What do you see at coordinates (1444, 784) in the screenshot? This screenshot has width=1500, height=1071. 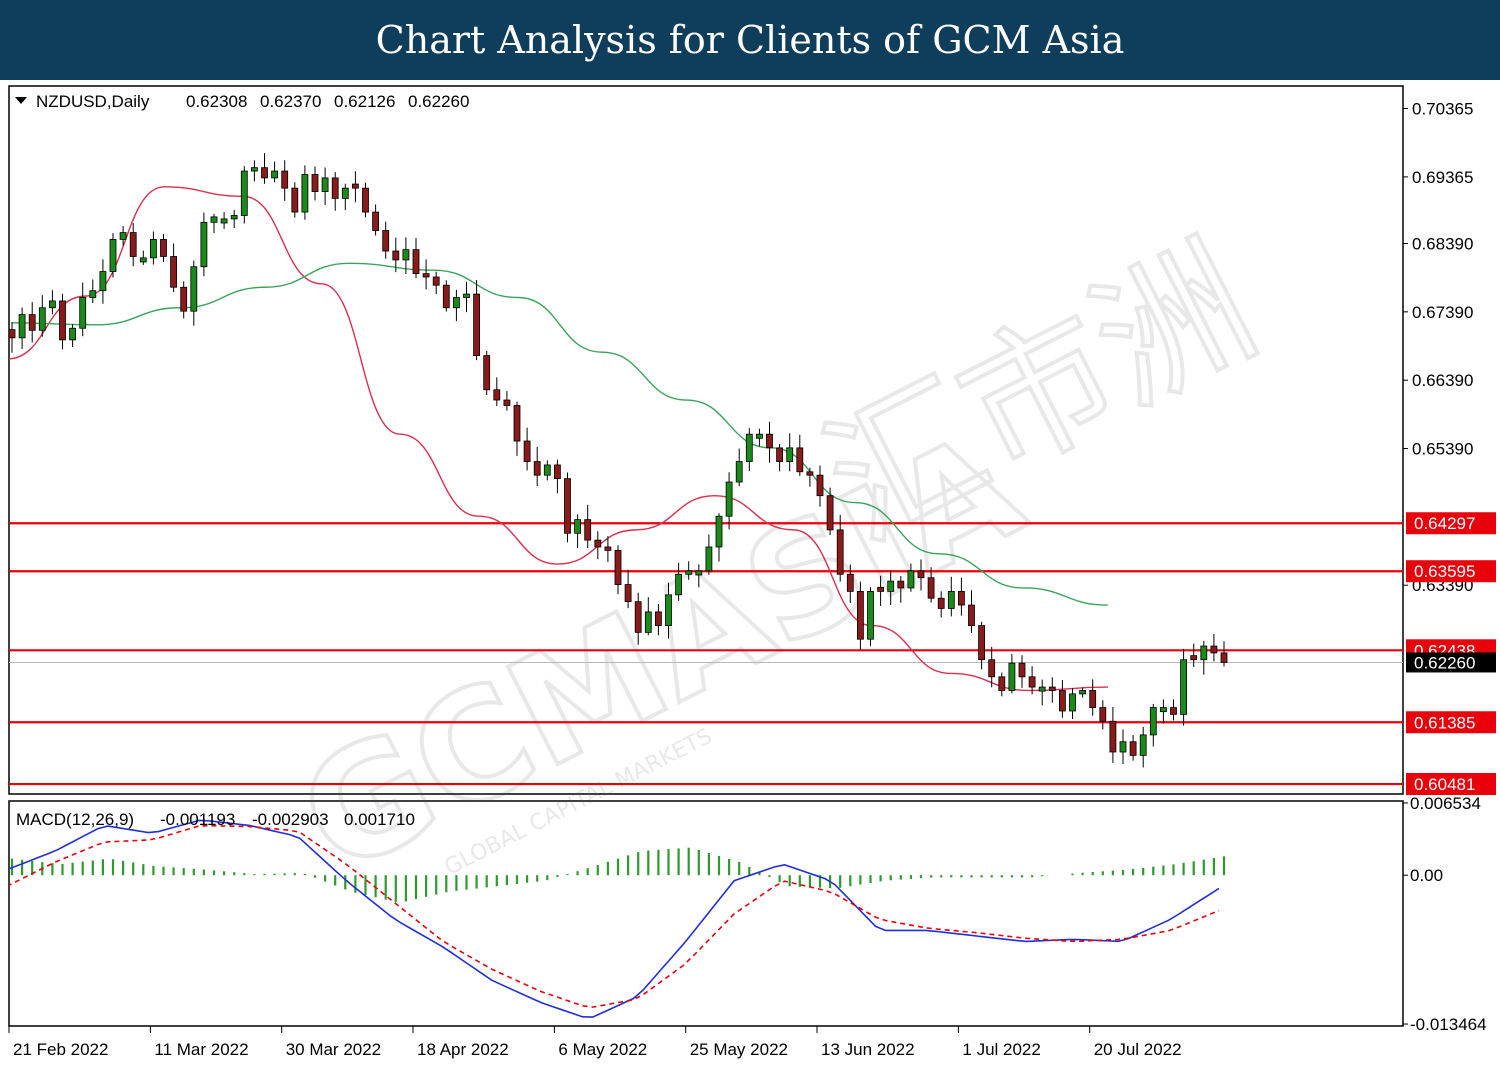 I see `level-label: 0.60481` at bounding box center [1444, 784].